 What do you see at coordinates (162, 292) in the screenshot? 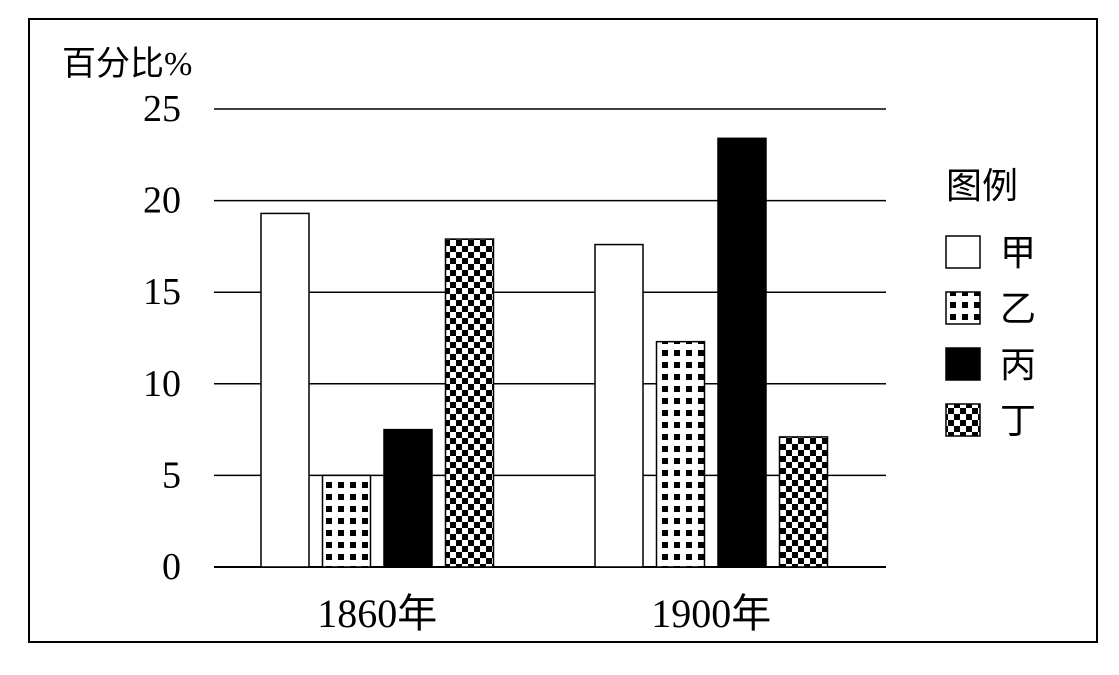
I see `y-tick-label: 15` at bounding box center [162, 292].